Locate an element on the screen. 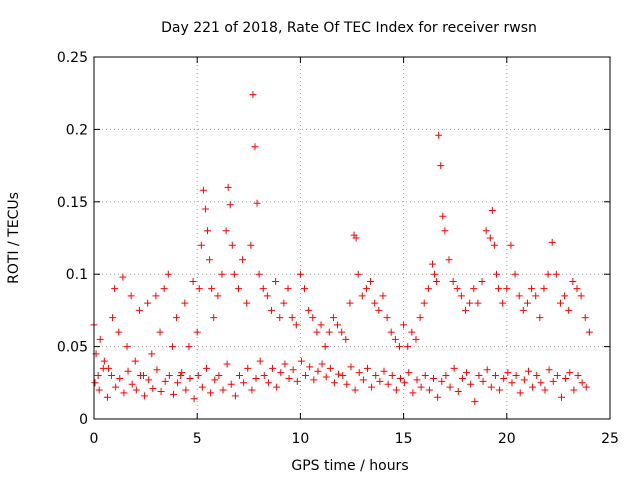 The image size is (640, 480). y-tick-label: 0.15 is located at coordinates (72, 203).